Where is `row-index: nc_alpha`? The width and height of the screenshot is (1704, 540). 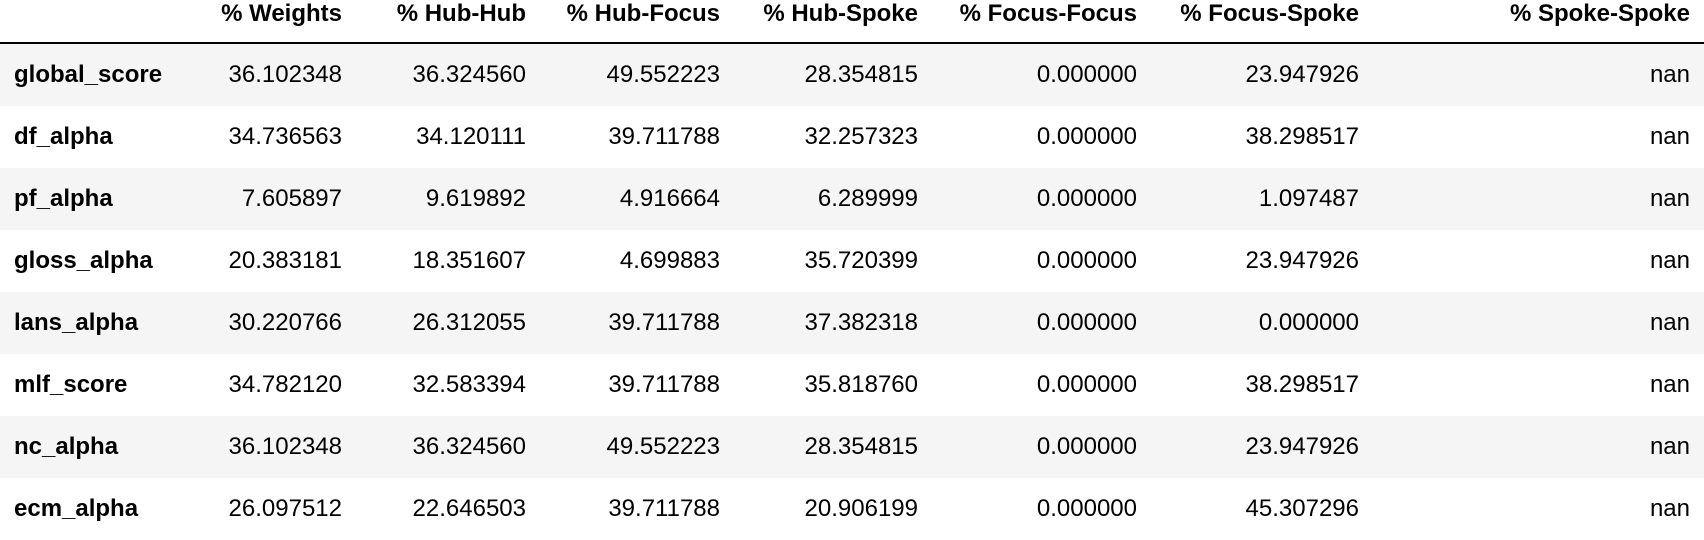
row-index: nc_alpha is located at coordinates (66, 446).